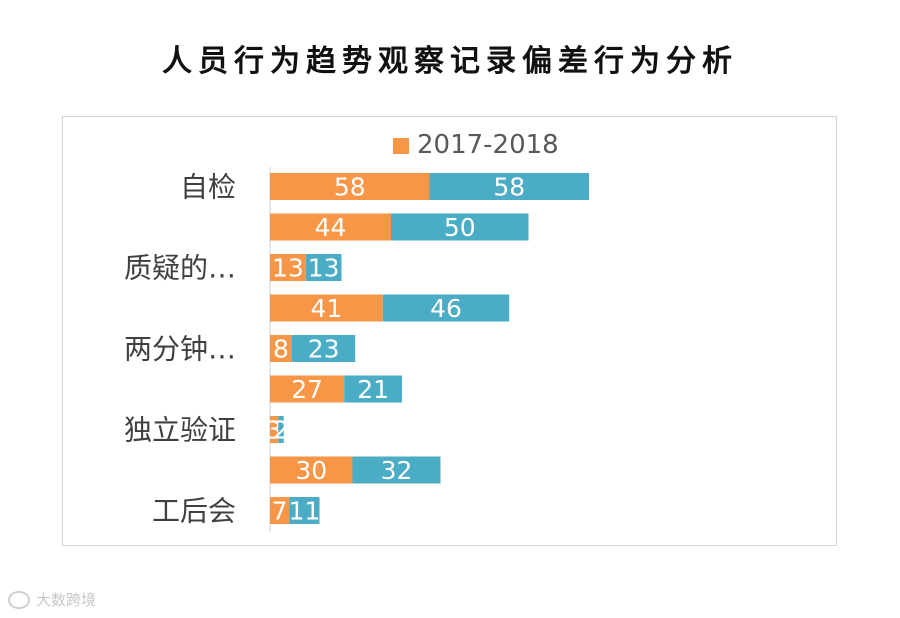  I want to click on data-label: 23, so click(324, 349).